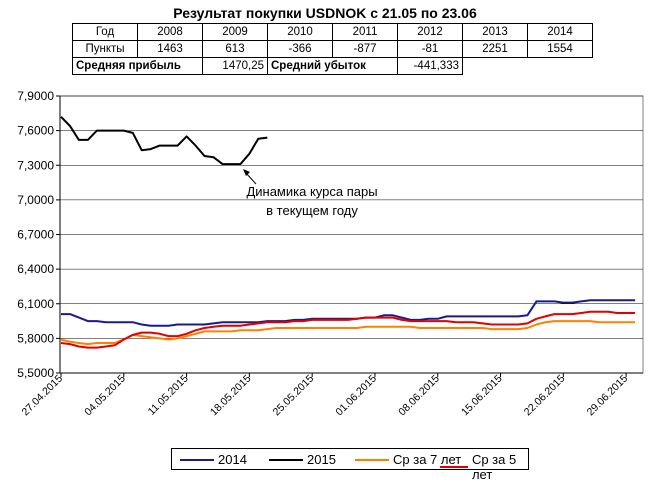 This screenshot has width=650, height=482. I want to click on x-tick-label: 04.05.2015, so click(105, 396).